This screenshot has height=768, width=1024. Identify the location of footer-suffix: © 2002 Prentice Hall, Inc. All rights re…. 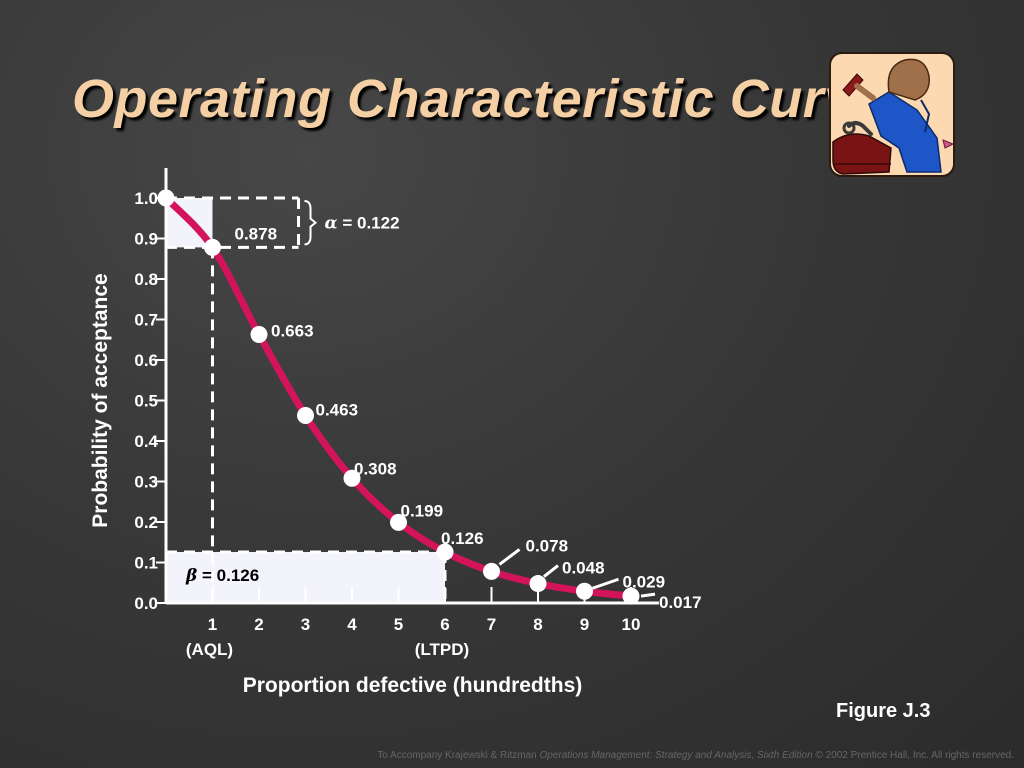
(913, 755).